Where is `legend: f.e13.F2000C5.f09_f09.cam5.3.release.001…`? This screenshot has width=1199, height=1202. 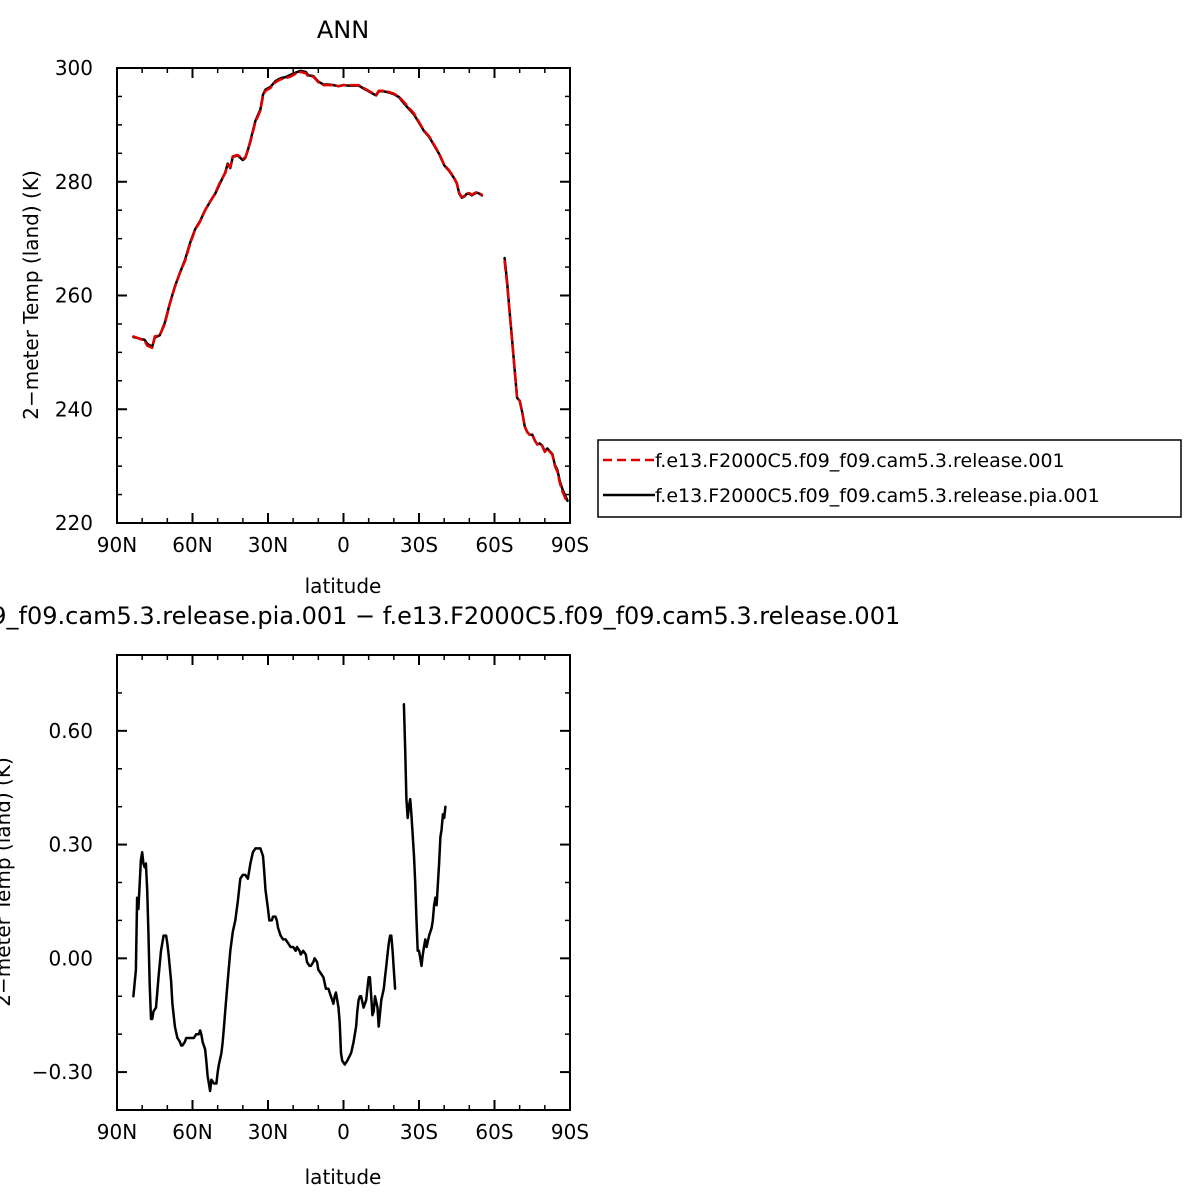
legend: f.e13.F2000C5.f09_f09.cam5.3.release.001… is located at coordinates (889, 478).